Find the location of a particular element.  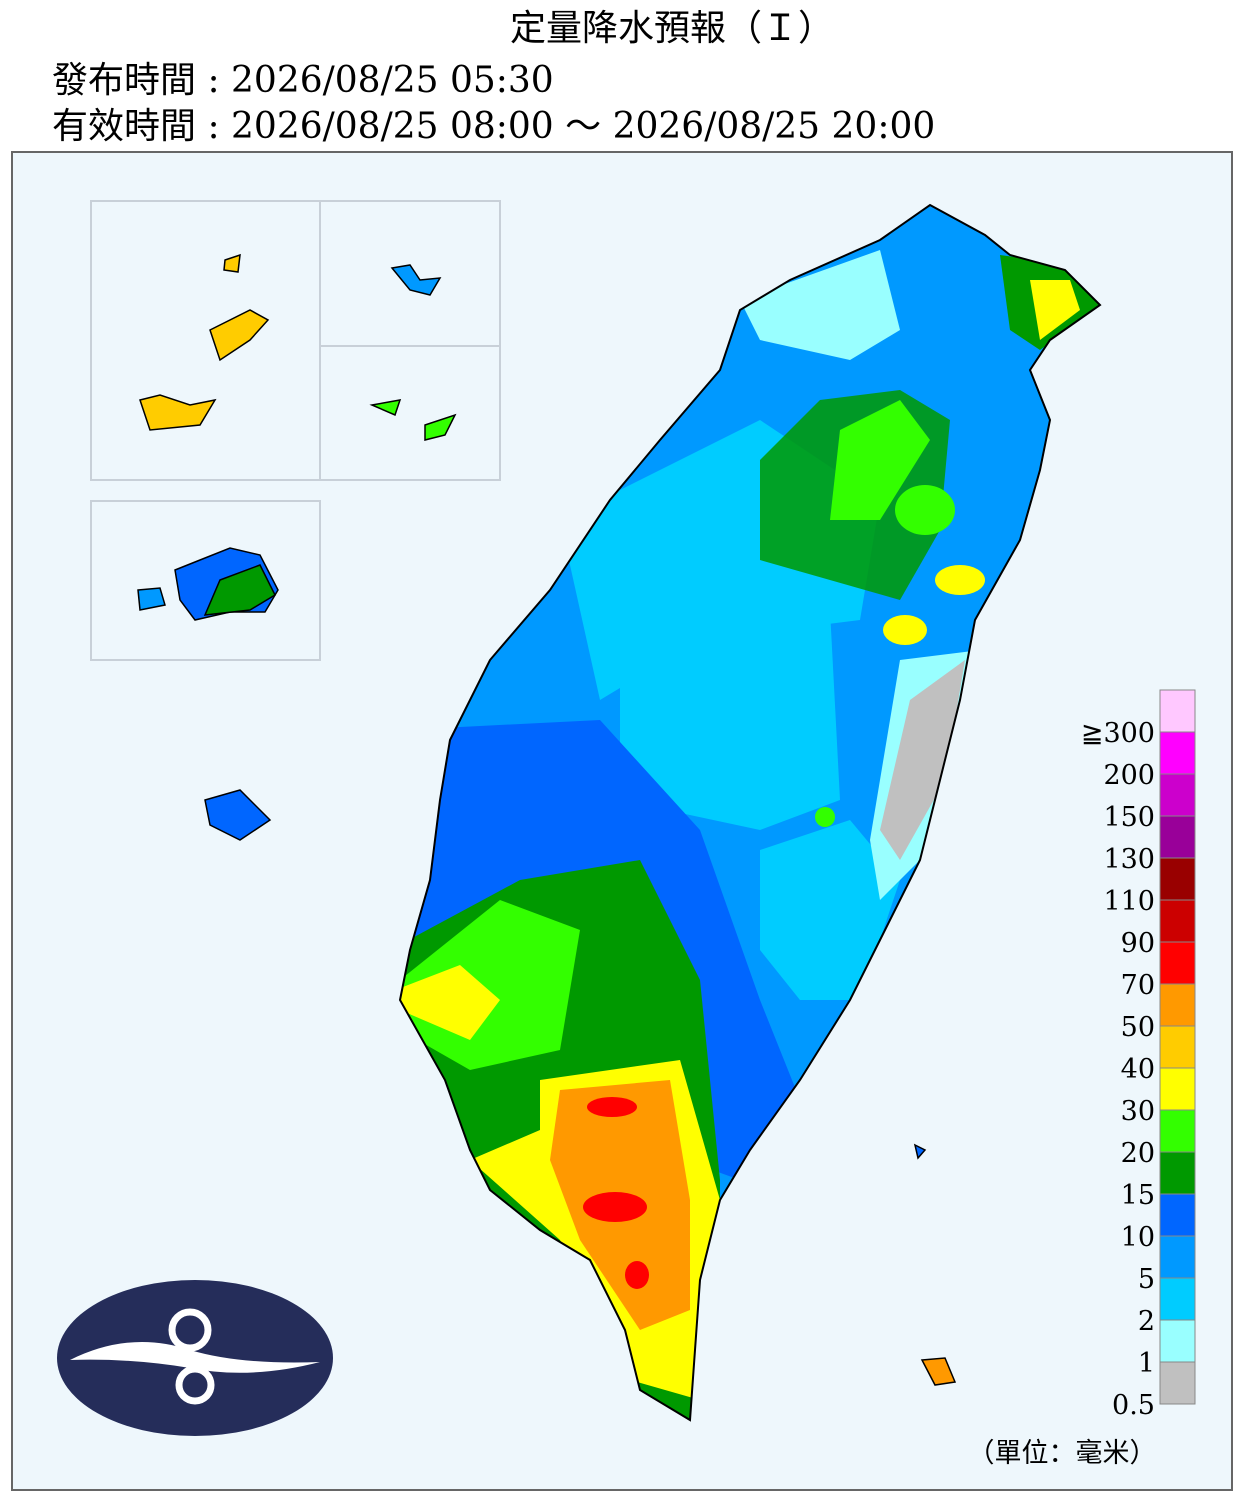

legend: ≧300 200 150 130 110 90 70 50 40 30 20 15 10 5 2 1 0.5 is located at coordinates (1138, 1055).